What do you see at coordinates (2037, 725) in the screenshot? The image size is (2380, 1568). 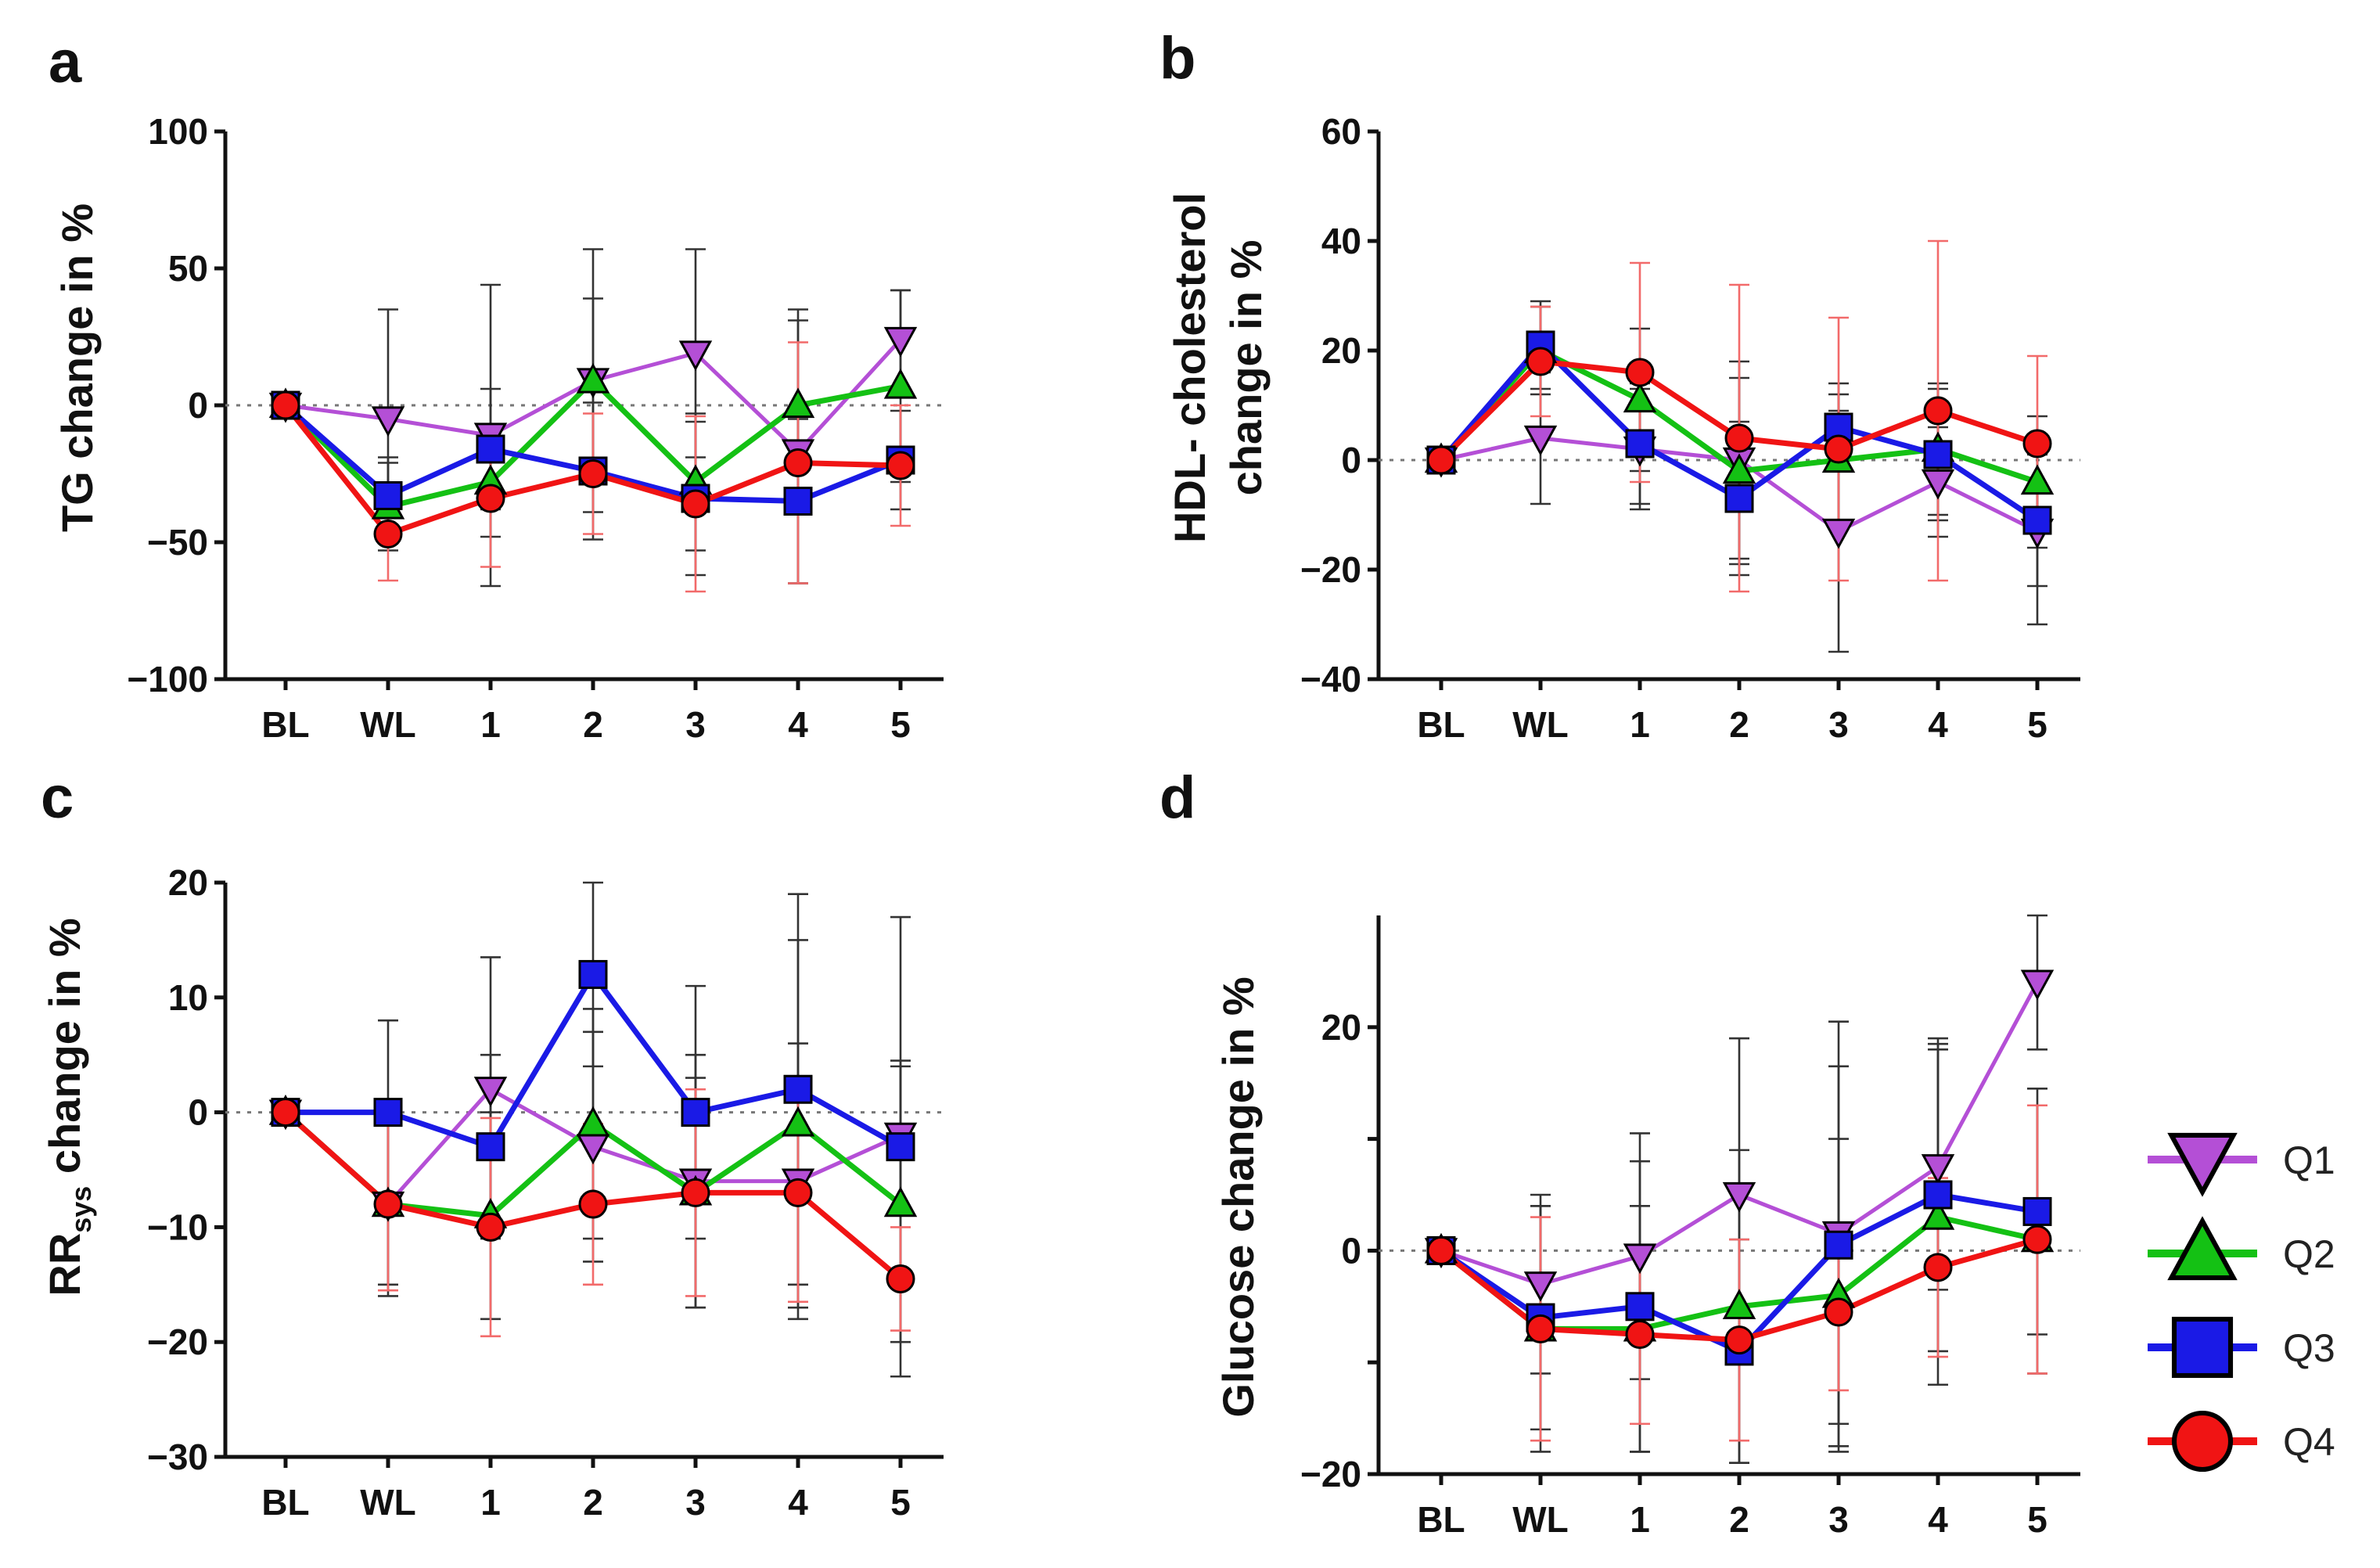 I see `panel-b-xtick-label: 5` at bounding box center [2037, 725].